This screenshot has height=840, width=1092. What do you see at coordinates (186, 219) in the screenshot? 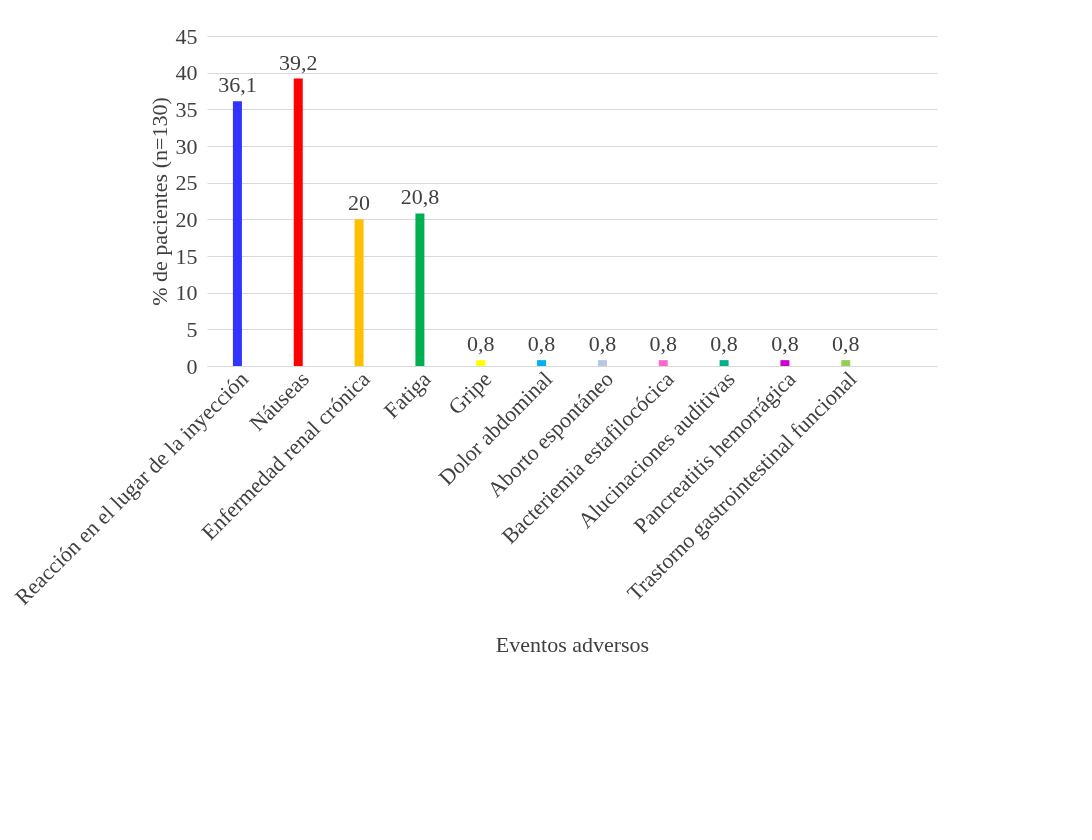
I see `y-tick-label: 20` at bounding box center [186, 219].